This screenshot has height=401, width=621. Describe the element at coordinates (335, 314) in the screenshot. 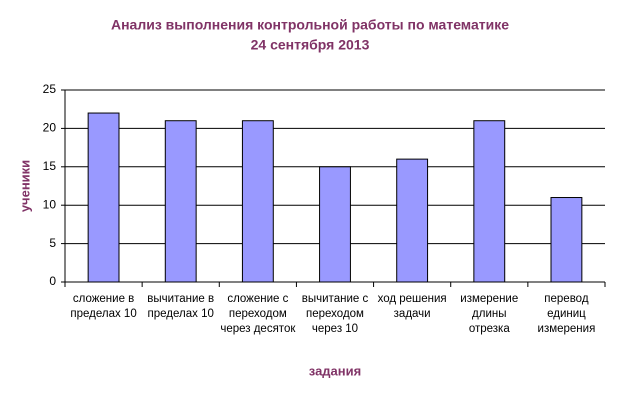

I see `x-tick-label: вычитание с переходом через 10` at that location.